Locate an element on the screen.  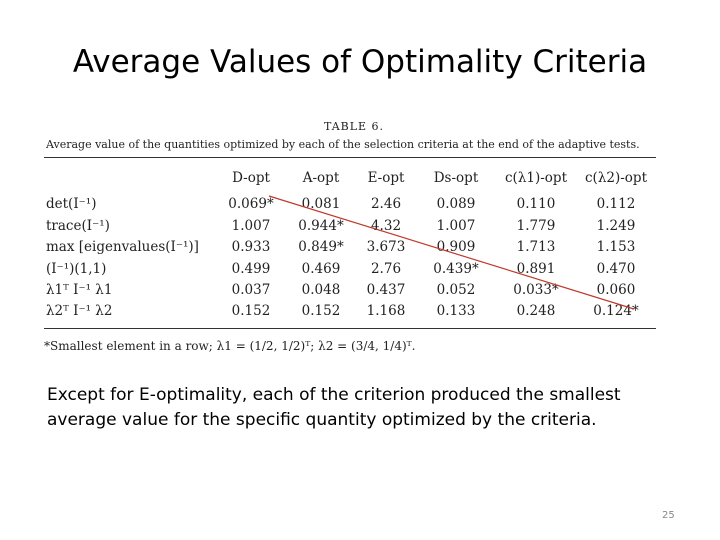
table-cell: 0.499 is located at coordinates (251, 269).